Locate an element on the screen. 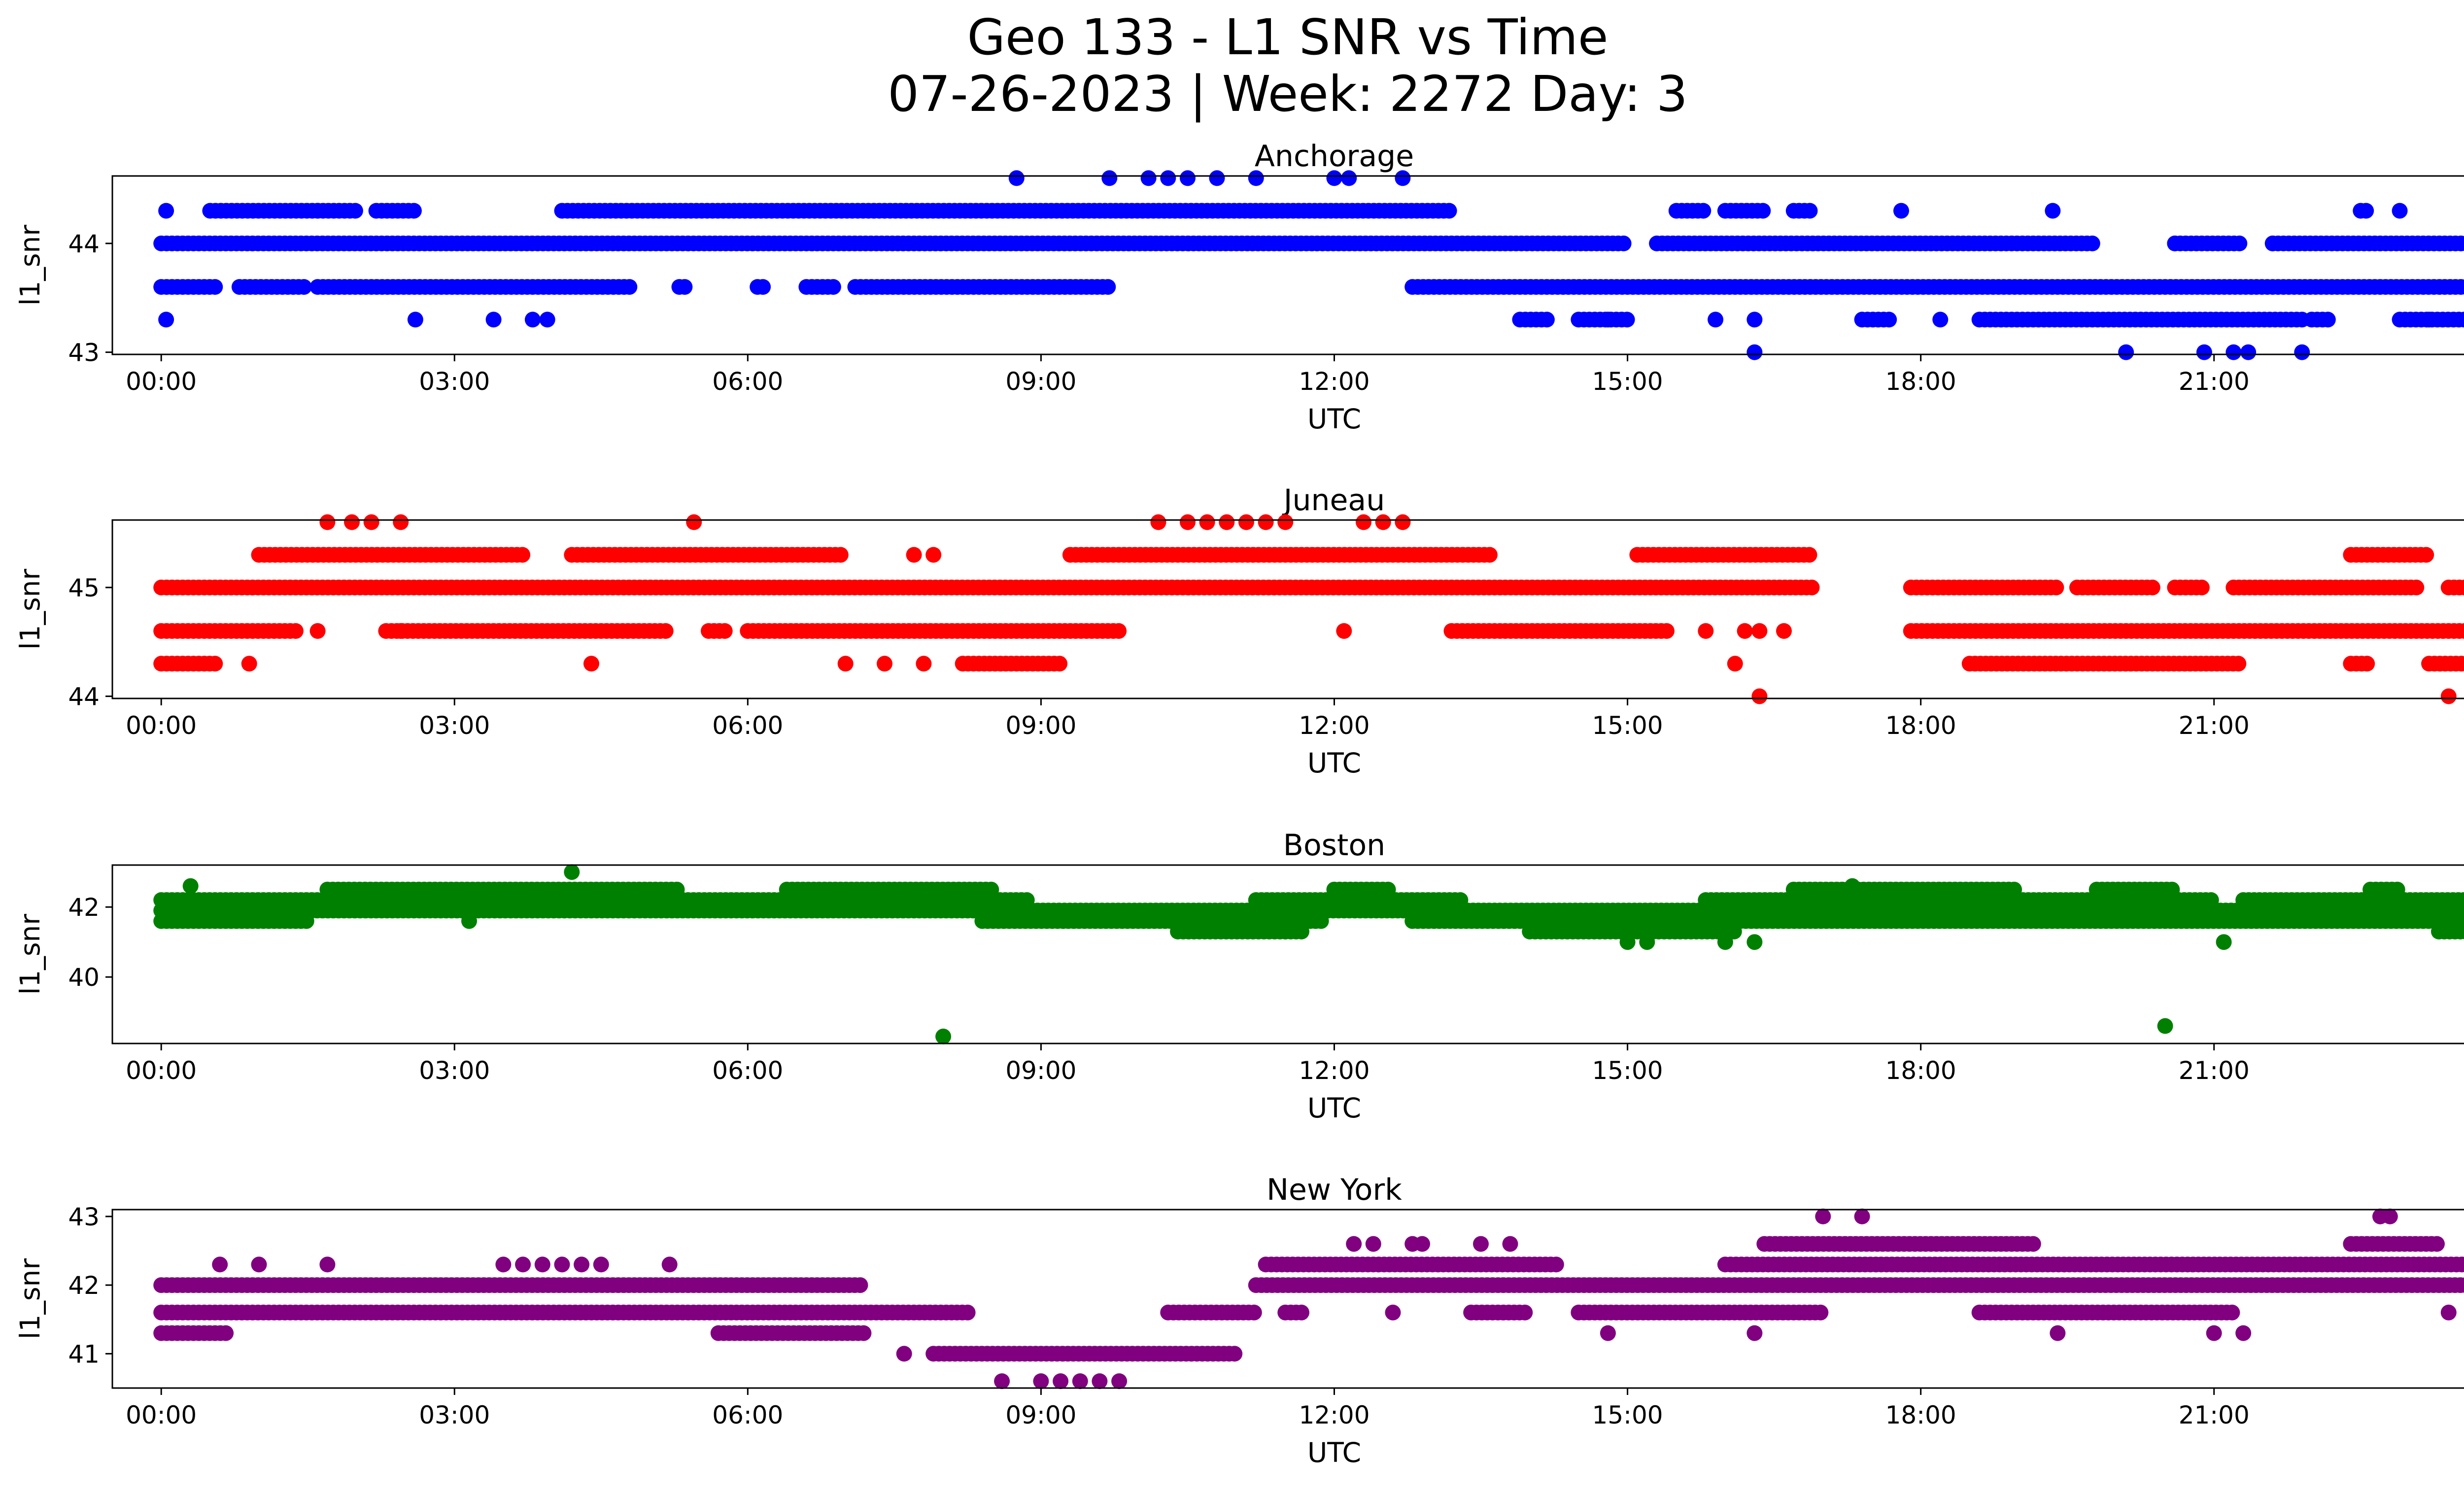 The width and height of the screenshot is (2464, 1495). data-markers is located at coordinates (1308, 609).